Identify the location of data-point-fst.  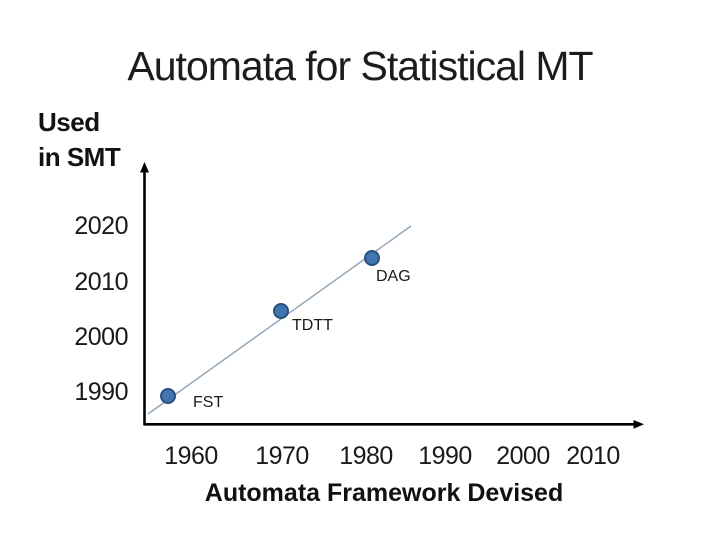
(168, 396).